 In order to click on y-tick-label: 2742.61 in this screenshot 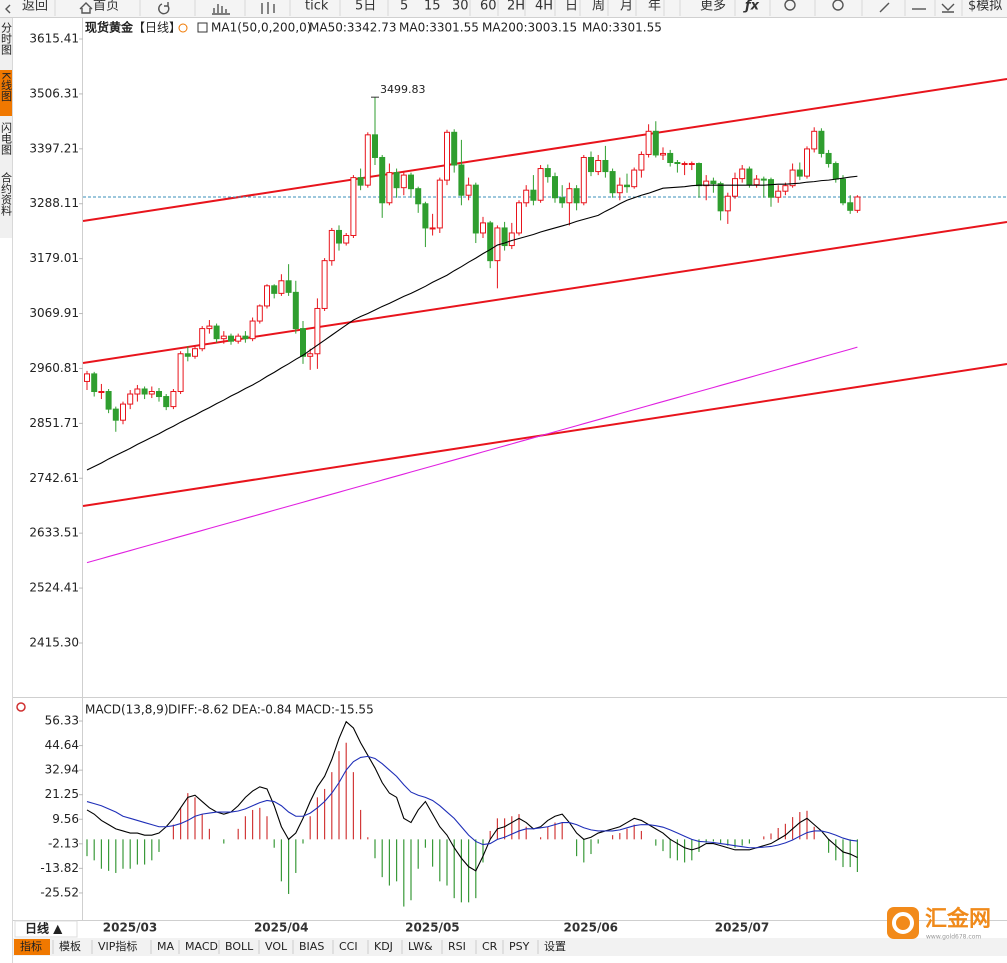, I will do `click(54, 478)`.